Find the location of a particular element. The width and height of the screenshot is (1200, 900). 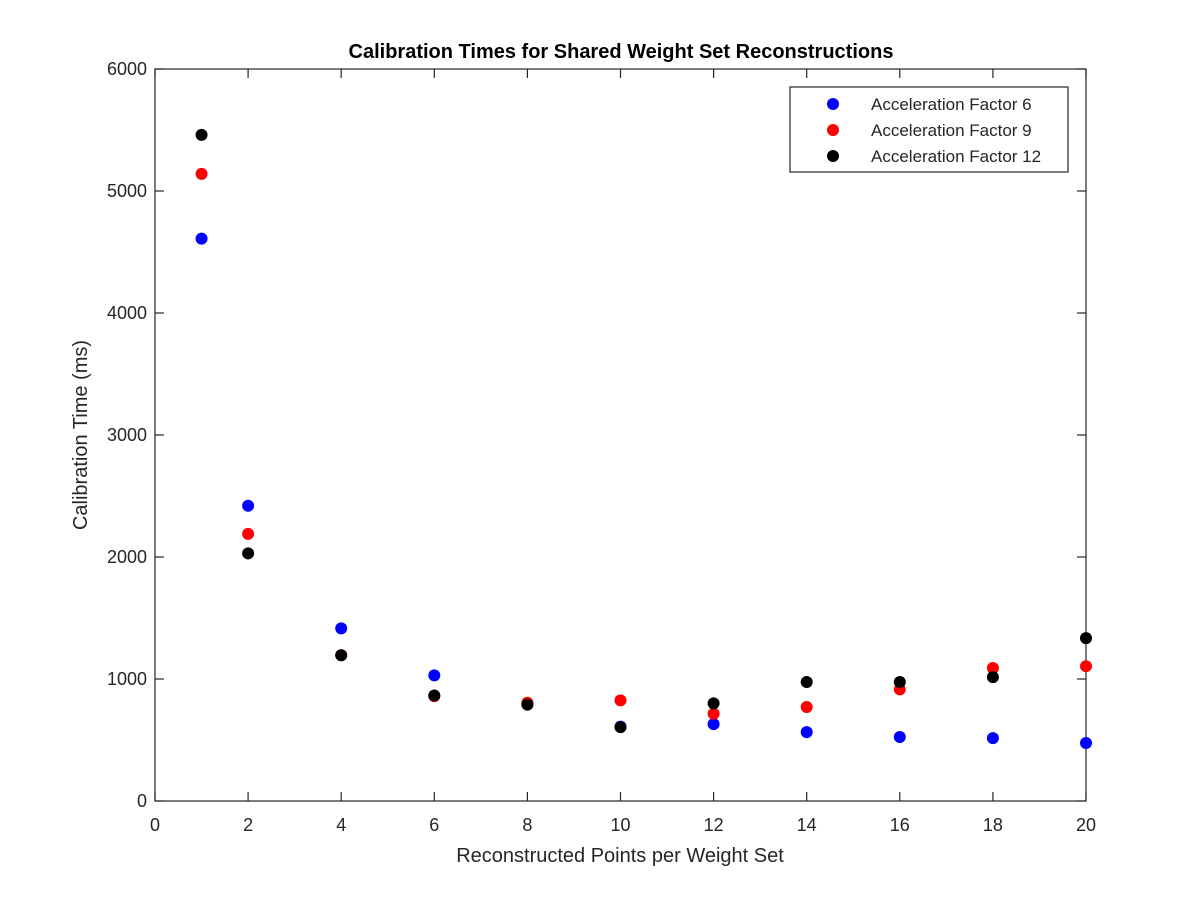

y-tick-label: 0 is located at coordinates (142, 801).